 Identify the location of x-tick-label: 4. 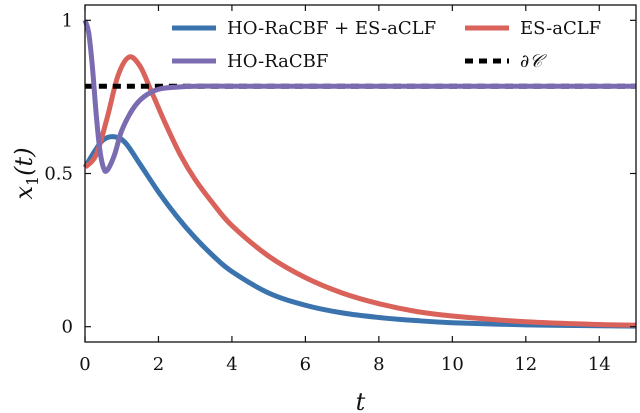
(231, 364).